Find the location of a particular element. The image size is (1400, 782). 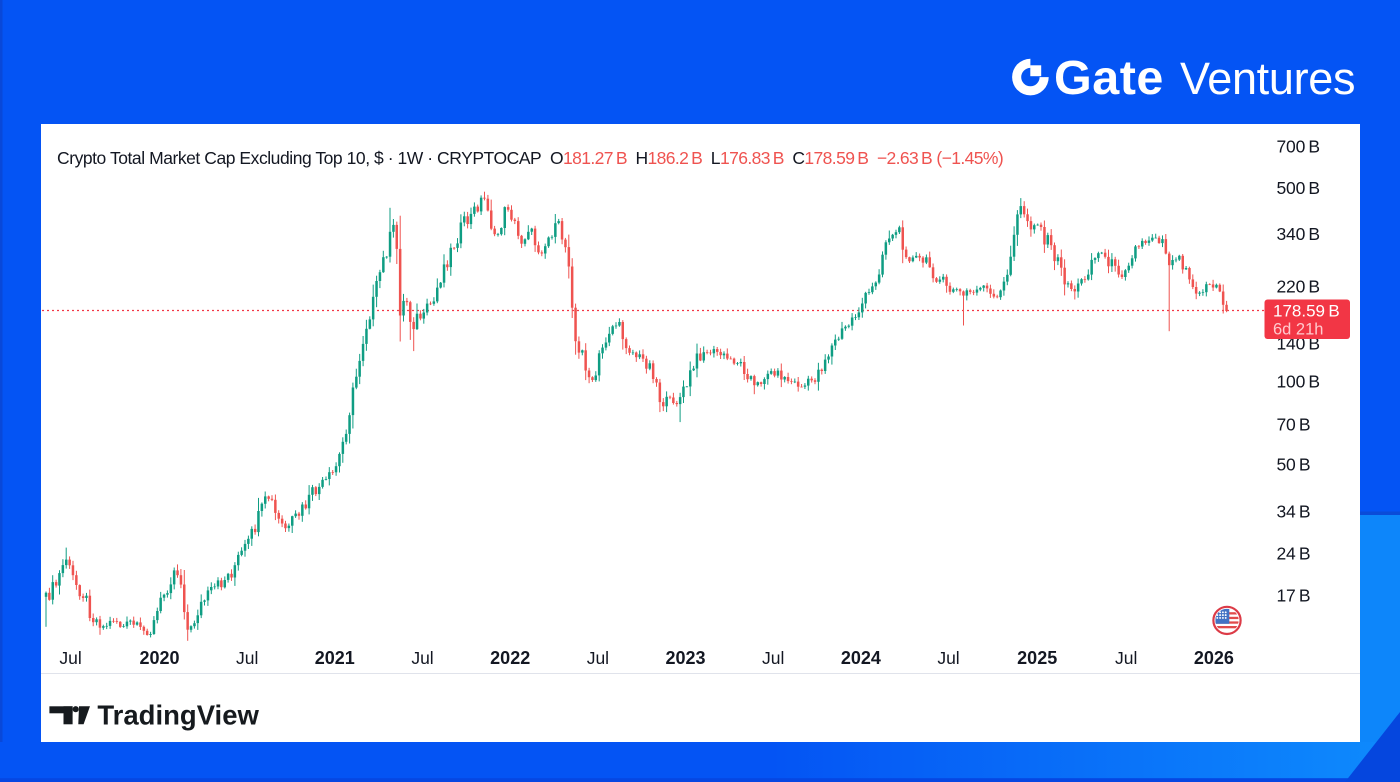

svg-text: 6d 21h is located at coordinates (1298, 330).